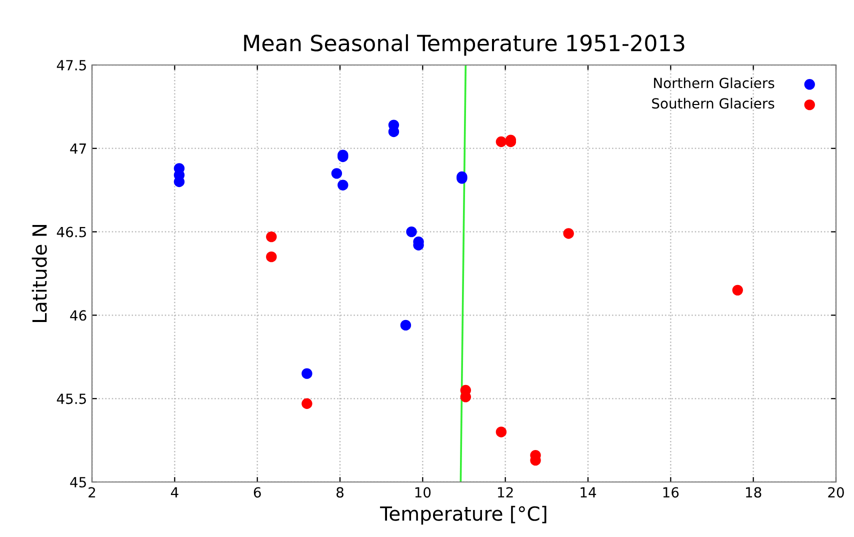  Describe the element at coordinates (836, 492) in the screenshot. I see `x-tick-label: 20` at that location.